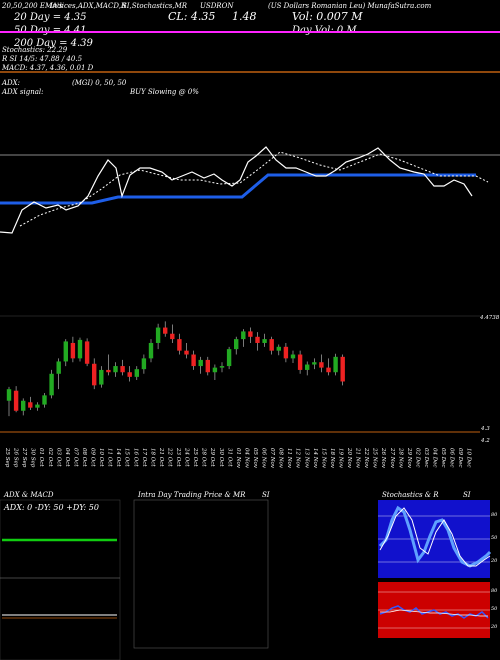 The image size is (500, 660). What do you see at coordinates (16, 457) in the screenshot?
I see `date-tick-label: 26 Sep` at bounding box center [16, 457].